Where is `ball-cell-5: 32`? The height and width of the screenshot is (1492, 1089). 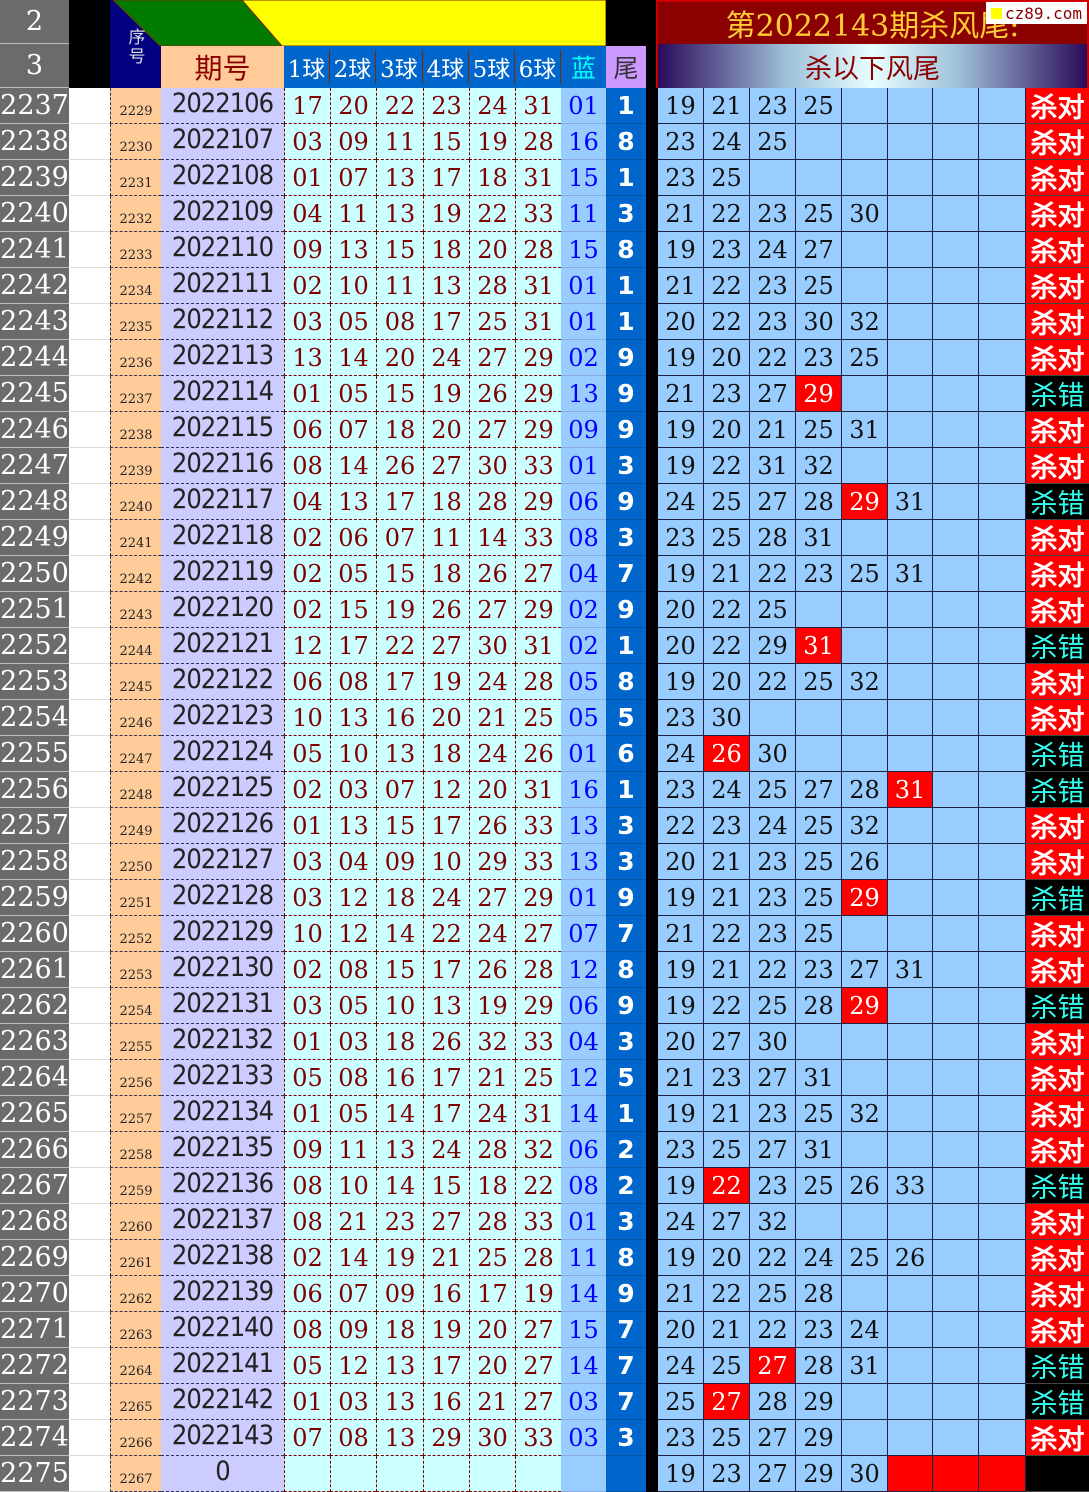 ball-cell-5: 32 is located at coordinates (492, 1042).